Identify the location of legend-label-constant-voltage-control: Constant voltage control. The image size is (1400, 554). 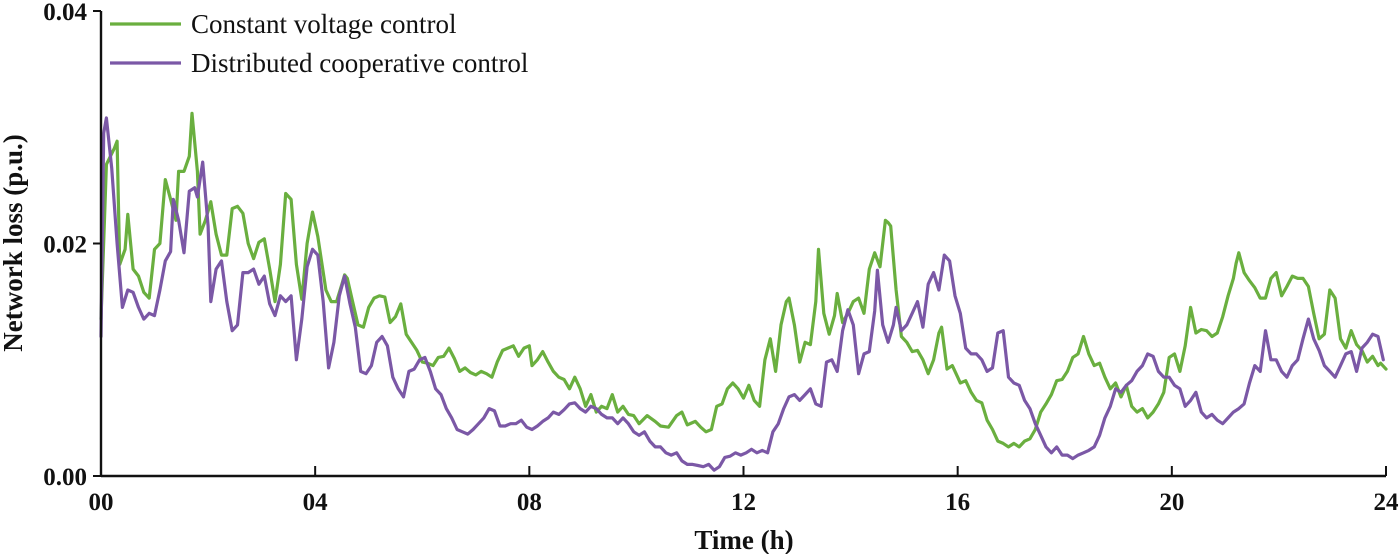
(323, 24).